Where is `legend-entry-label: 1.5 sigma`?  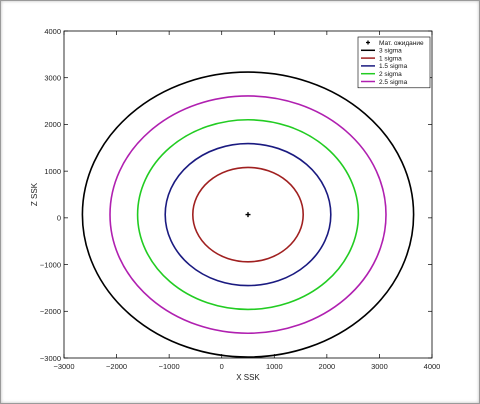 legend-entry-label: 1.5 sigma is located at coordinates (393, 66).